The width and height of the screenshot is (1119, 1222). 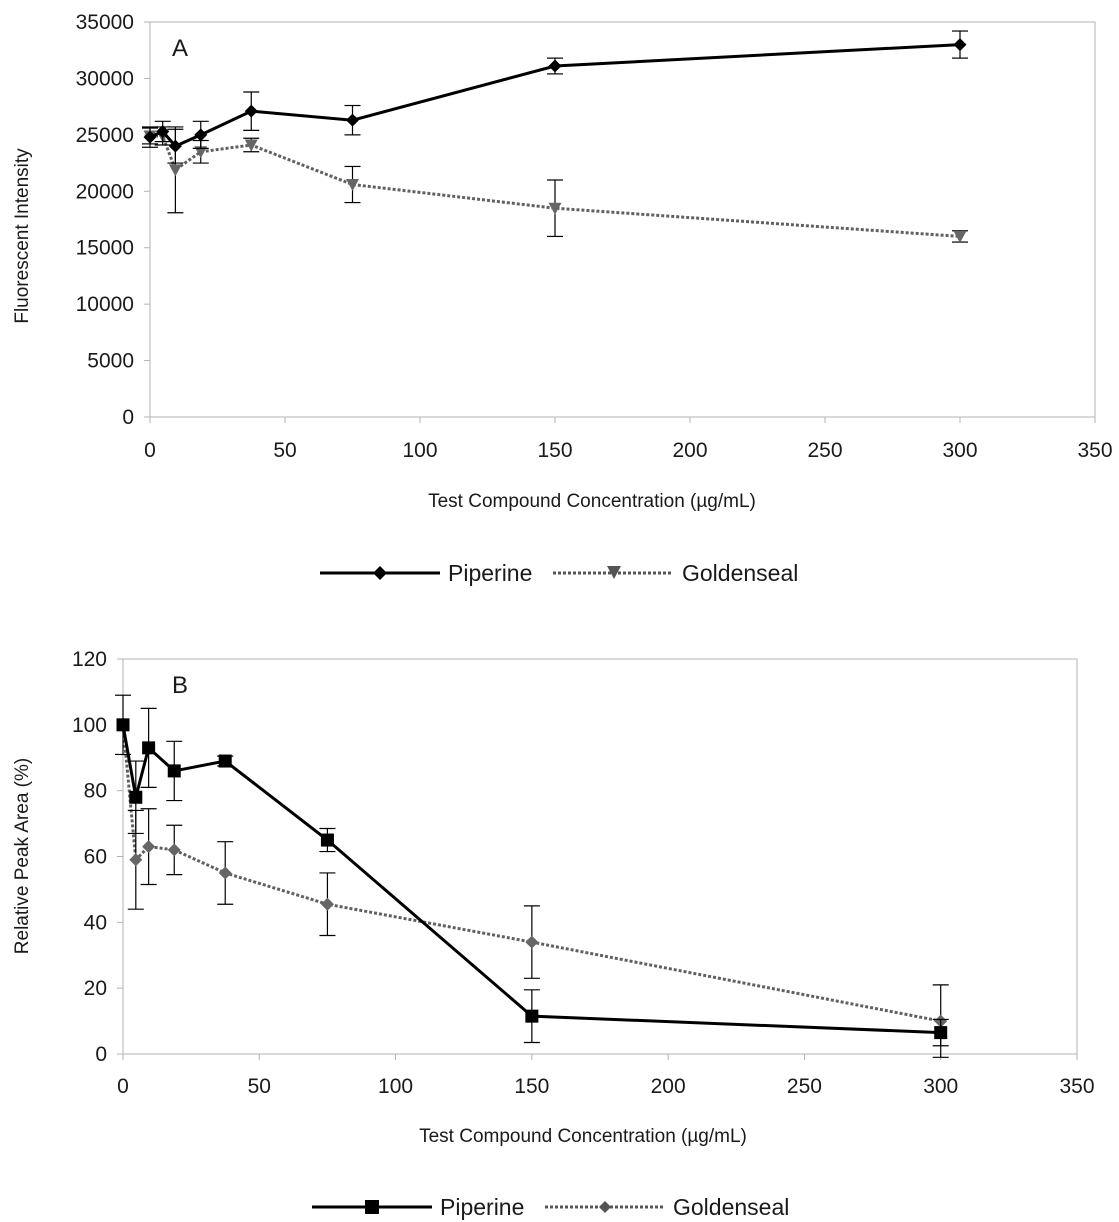 I want to click on y-axis-title: Fluorescent Intensity, so click(x=22, y=236).